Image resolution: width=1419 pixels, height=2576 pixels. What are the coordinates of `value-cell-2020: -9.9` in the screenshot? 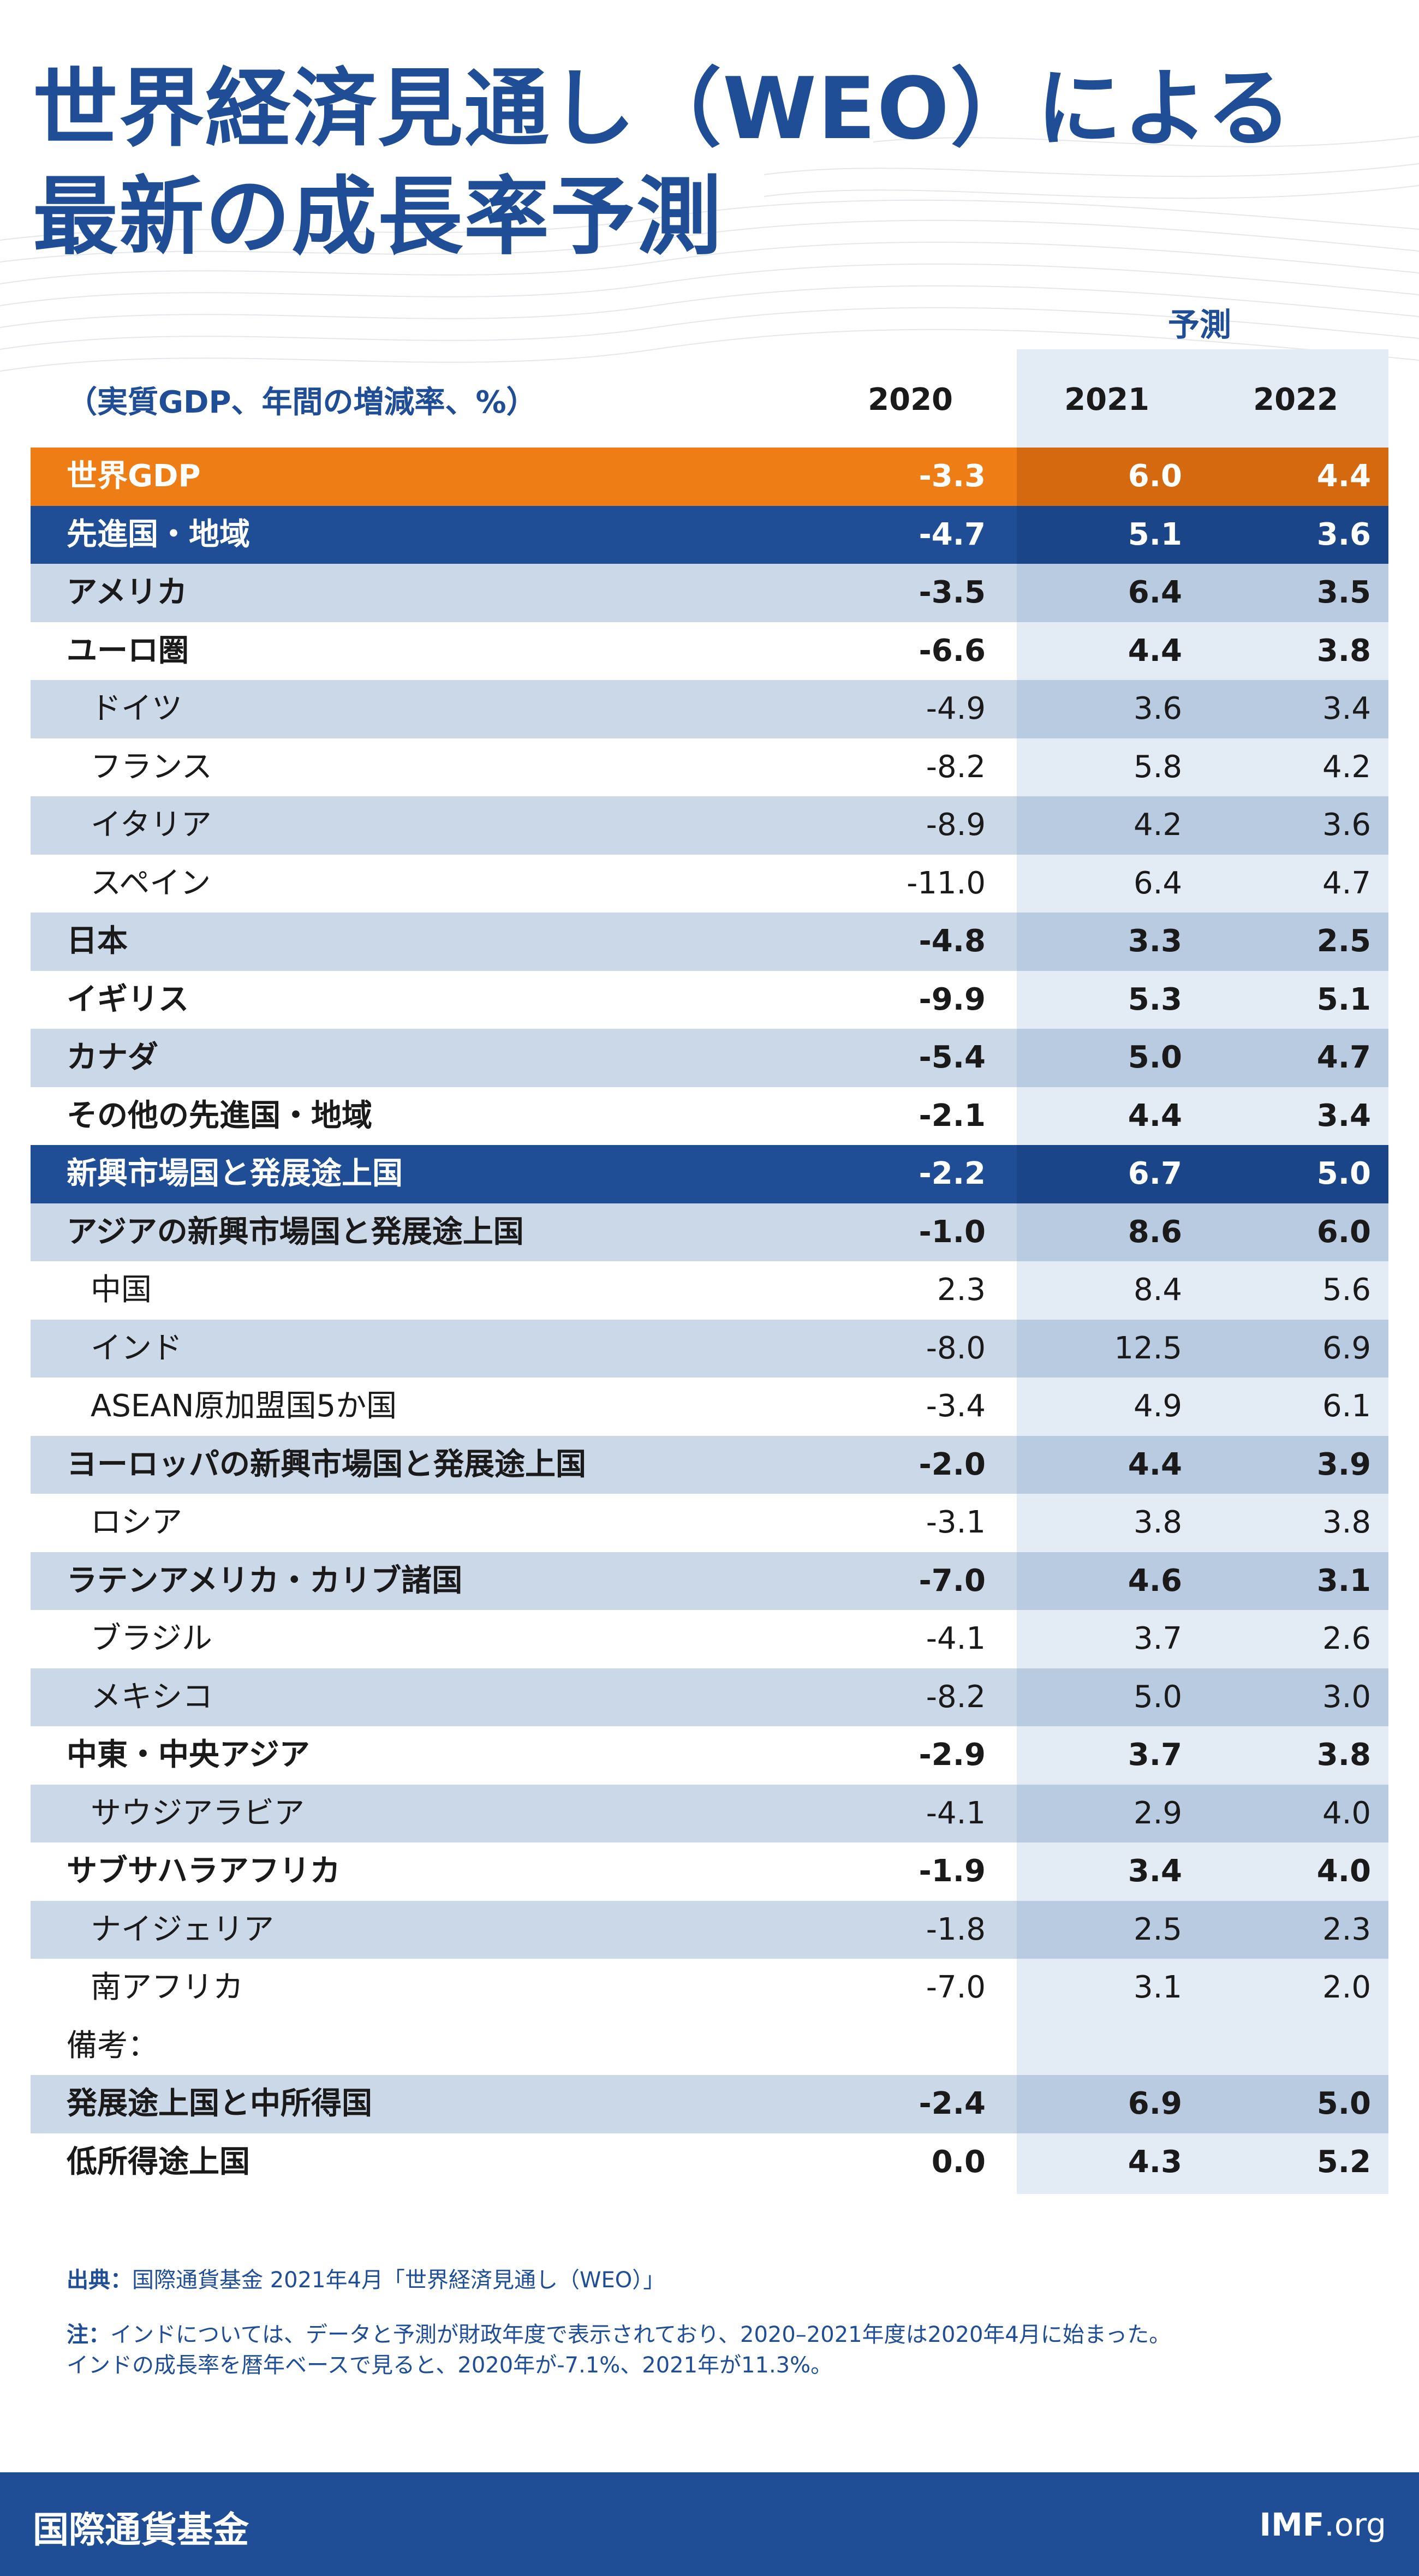 It's located at (952, 999).